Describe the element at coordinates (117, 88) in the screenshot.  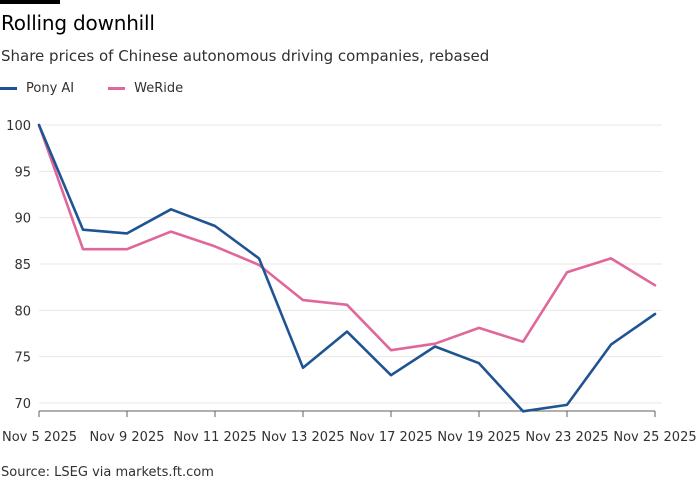
I see `legend-swatch-weride` at that location.